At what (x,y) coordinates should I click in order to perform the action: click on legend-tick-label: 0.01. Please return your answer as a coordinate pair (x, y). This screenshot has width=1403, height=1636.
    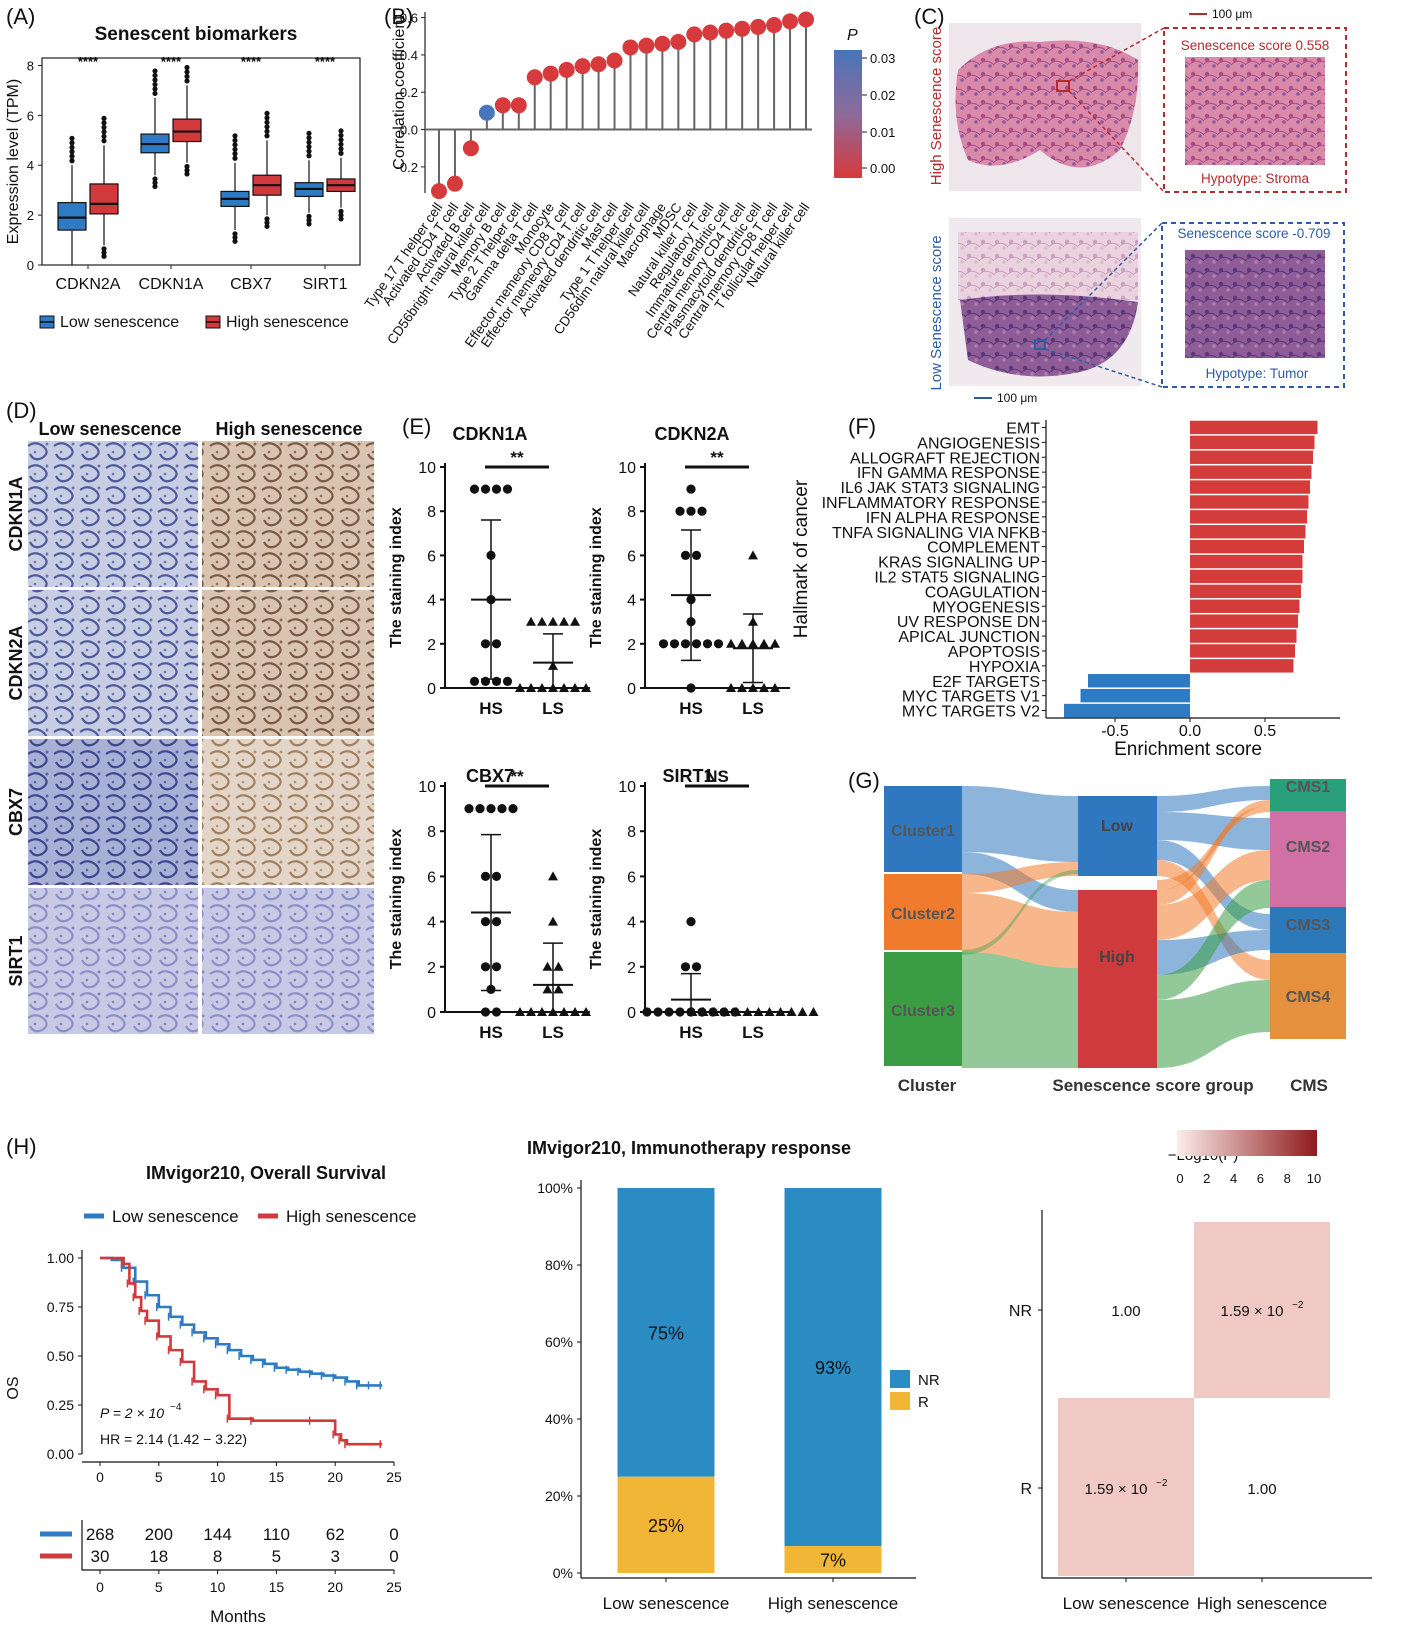
    Looking at the image, I should click on (882, 132).